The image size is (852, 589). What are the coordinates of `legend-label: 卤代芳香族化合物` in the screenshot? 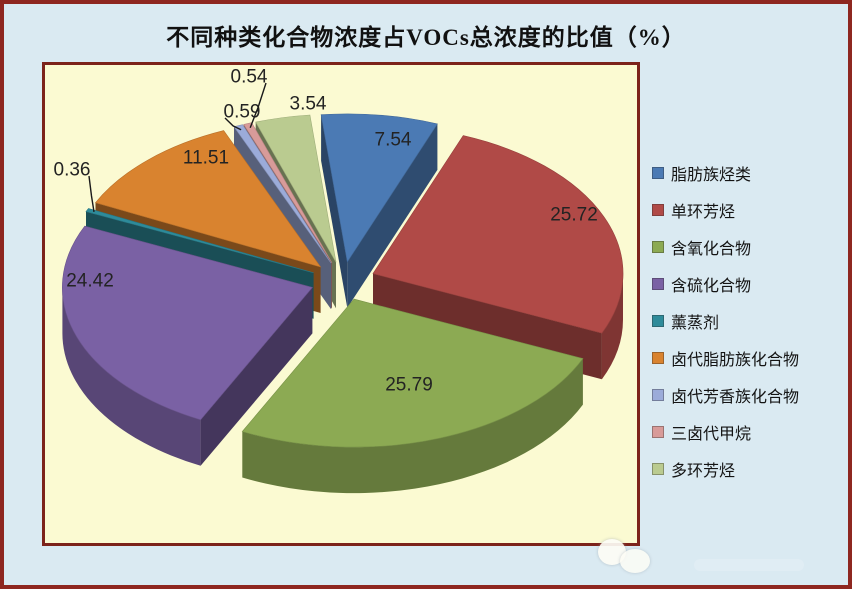 It's located at (735, 397).